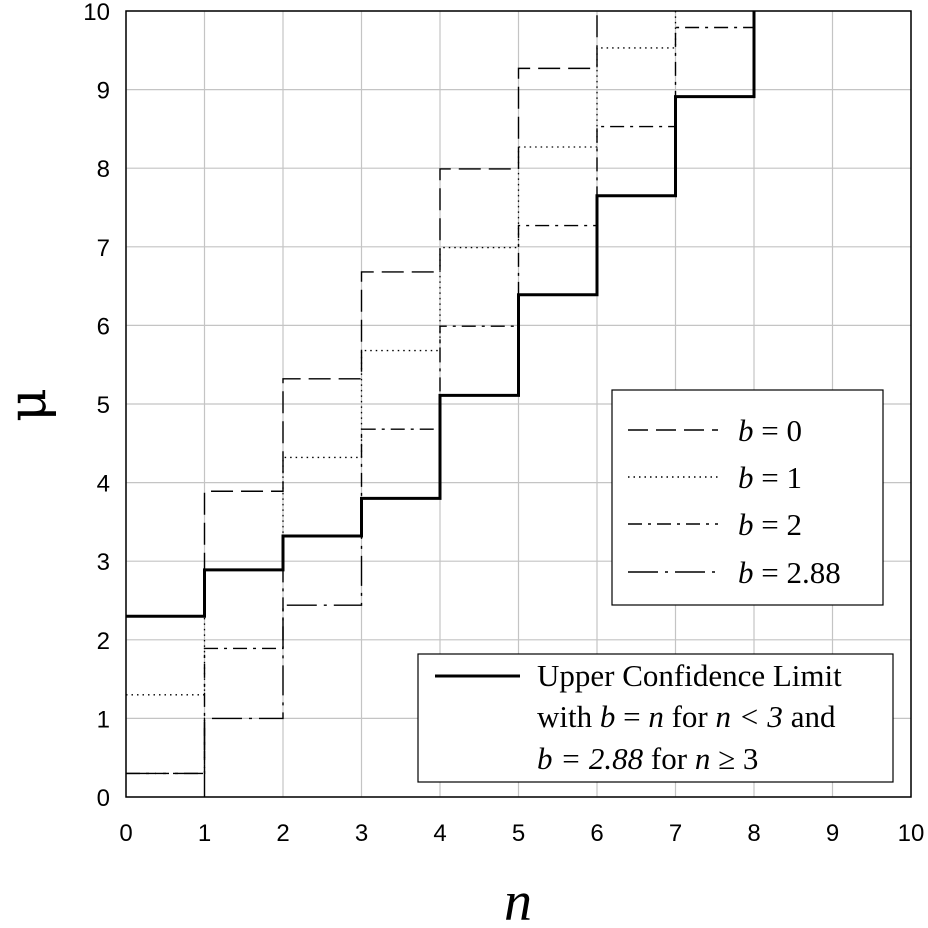 The height and width of the screenshot is (928, 928). What do you see at coordinates (29, 405) in the screenshot?
I see `y-axis-label: μ` at bounding box center [29, 405].